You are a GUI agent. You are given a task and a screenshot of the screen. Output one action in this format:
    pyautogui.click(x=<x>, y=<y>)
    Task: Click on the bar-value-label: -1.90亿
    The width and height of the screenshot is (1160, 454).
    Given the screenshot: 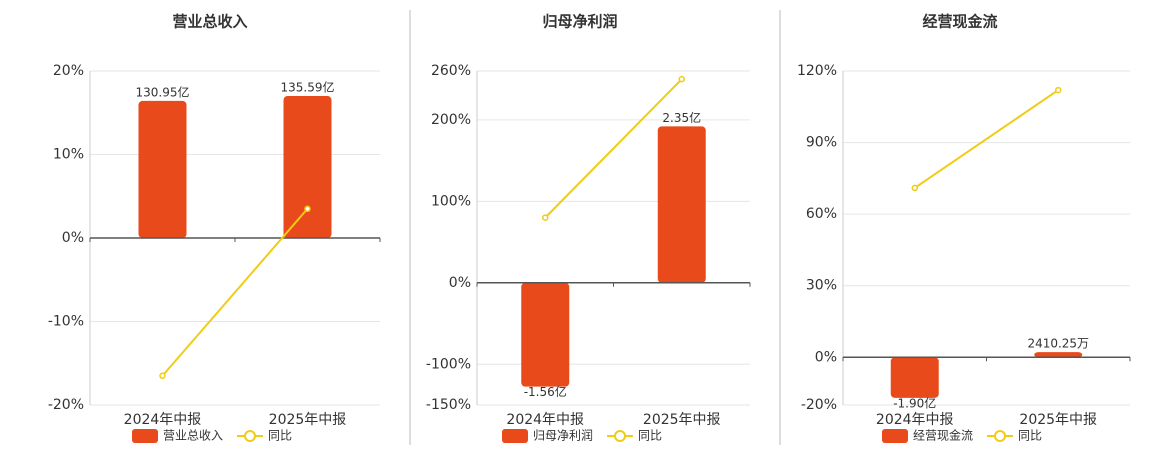 What is the action you would take?
    pyautogui.click(x=914, y=402)
    